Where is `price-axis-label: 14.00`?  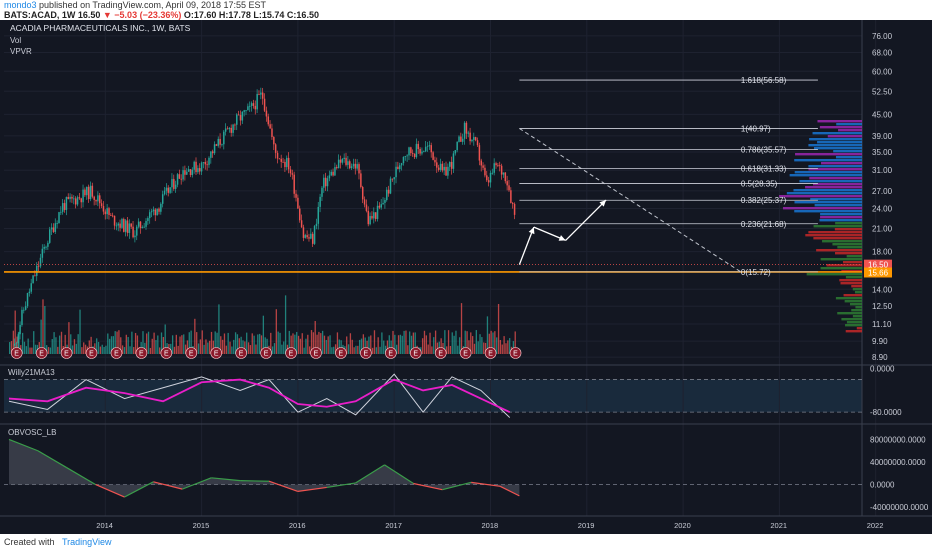 price-axis-label: 14.00 is located at coordinates (882, 289).